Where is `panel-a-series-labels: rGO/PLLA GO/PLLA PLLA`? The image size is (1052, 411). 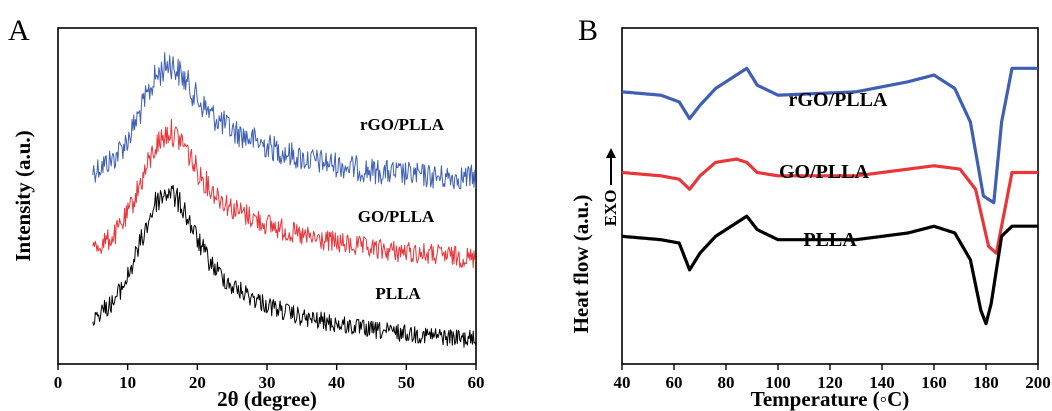 panel-a-series-labels: rGO/PLLA GO/PLLA PLLA is located at coordinates (401, 209).